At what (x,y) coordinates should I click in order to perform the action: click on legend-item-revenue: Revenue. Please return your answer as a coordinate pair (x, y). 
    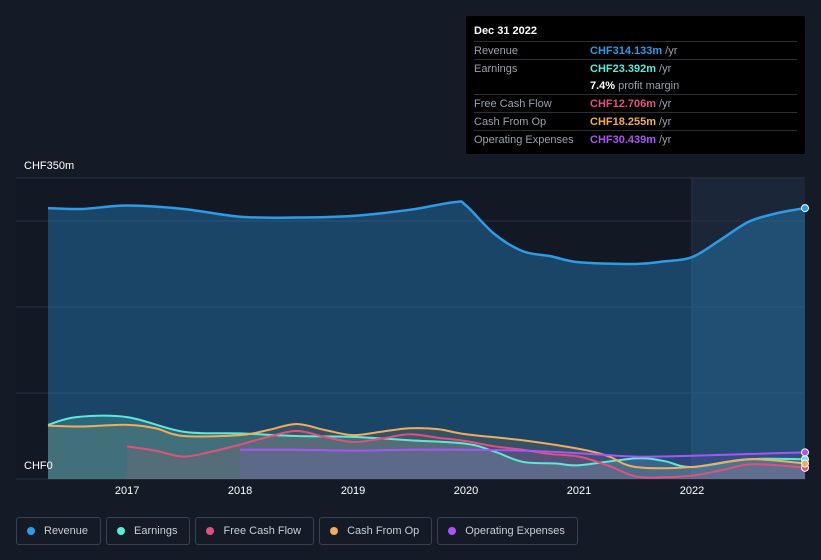
    Looking at the image, I should click on (59, 531).